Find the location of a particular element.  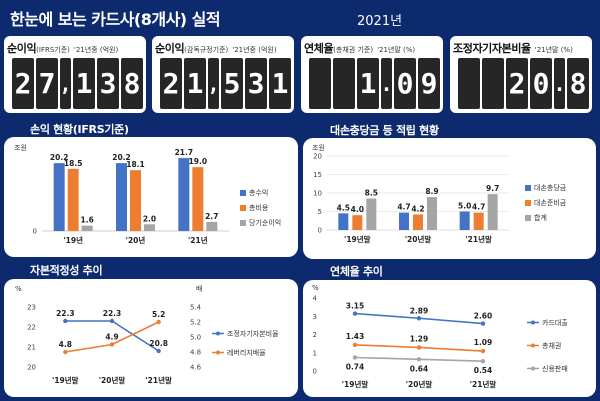

x-tick-label: '19년말 is located at coordinates (65, 380).